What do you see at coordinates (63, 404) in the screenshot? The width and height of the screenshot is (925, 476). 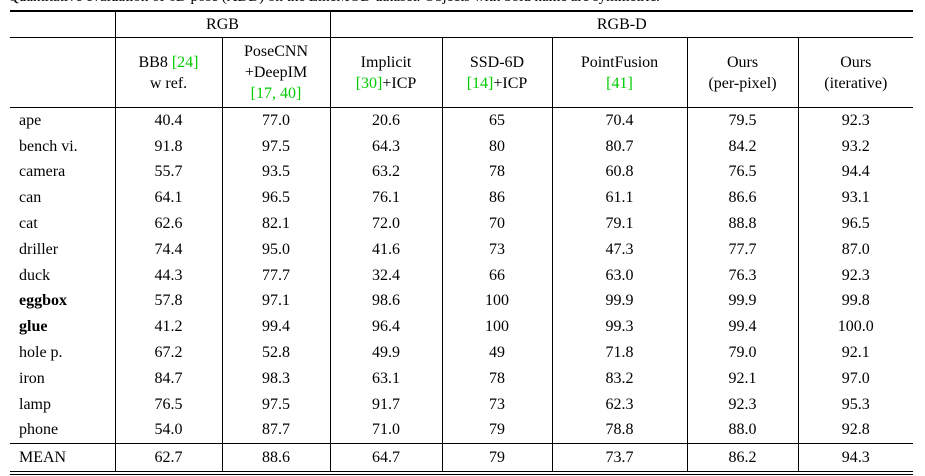 I see `row-label: lamp` at bounding box center [63, 404].